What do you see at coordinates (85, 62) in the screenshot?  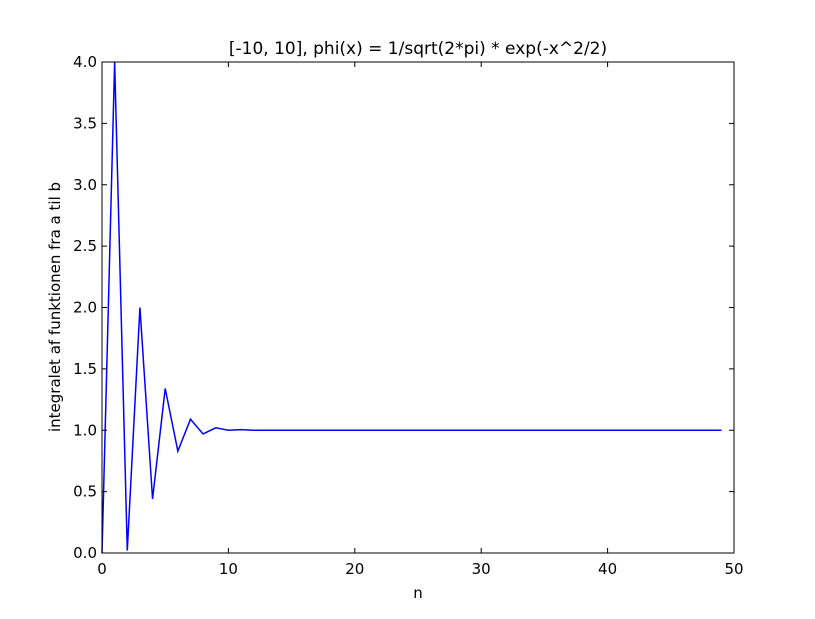 I see `y-tick-label: 4.0` at bounding box center [85, 62].